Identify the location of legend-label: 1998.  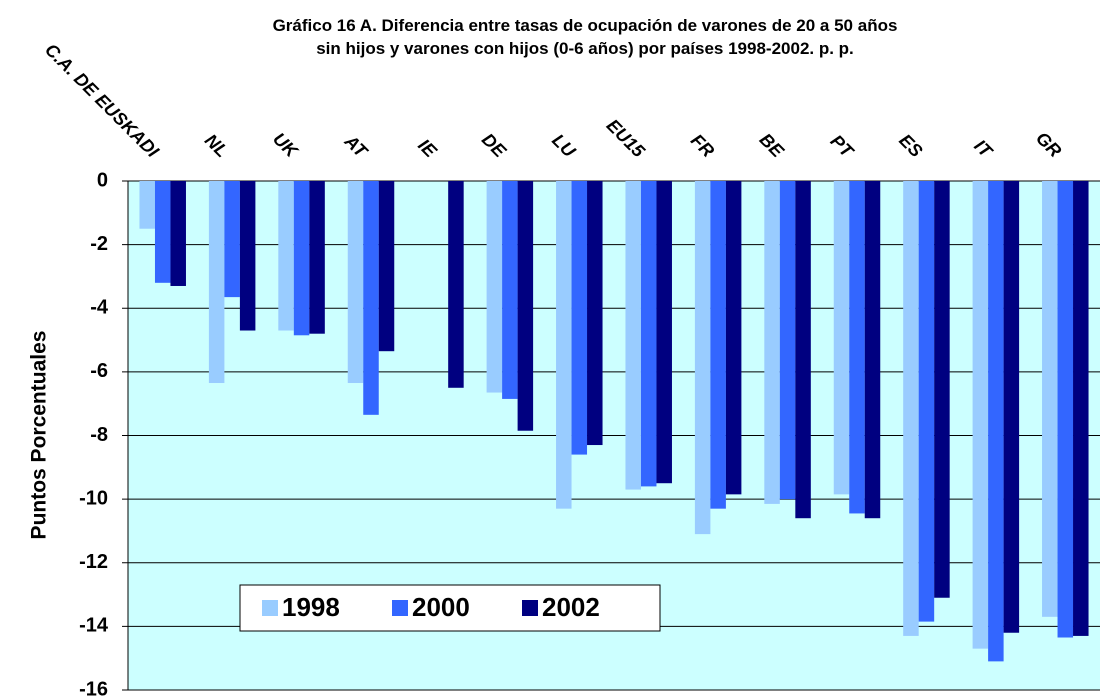
(311, 607).